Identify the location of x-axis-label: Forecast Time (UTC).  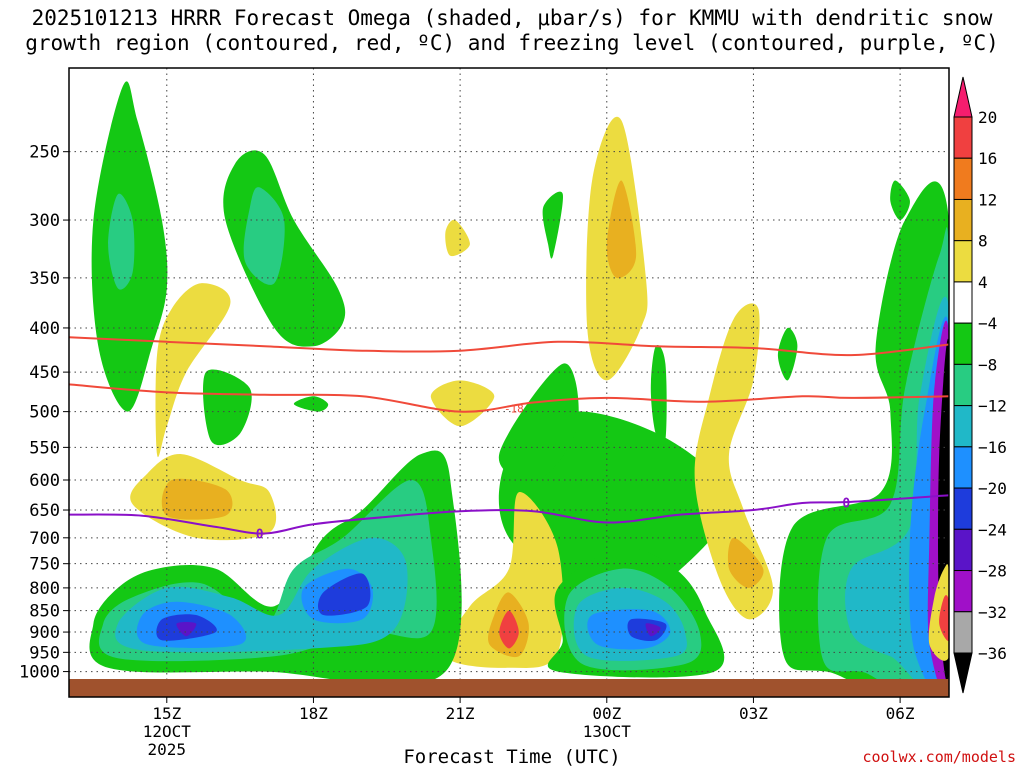
(512, 757).